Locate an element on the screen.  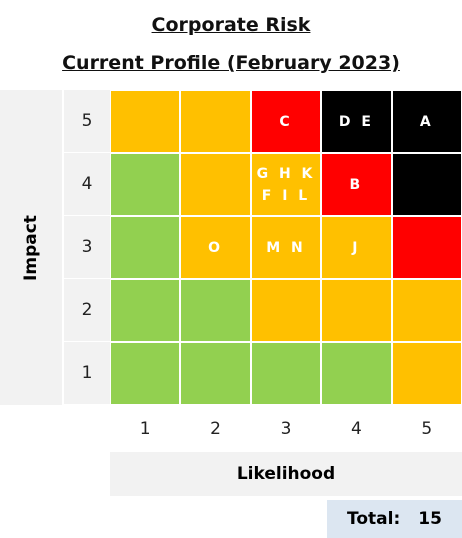
total-value: 15 is located at coordinates (430, 519).